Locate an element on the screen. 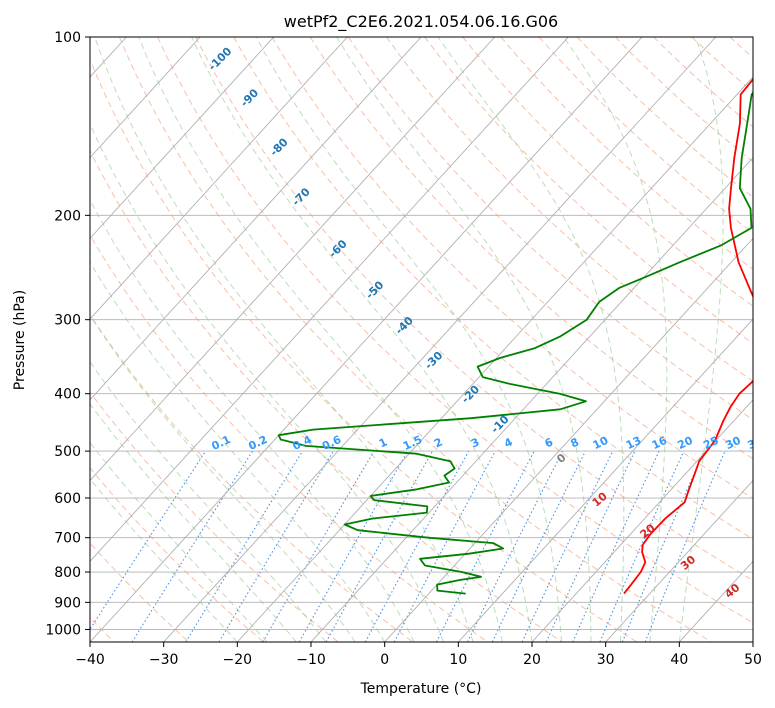  mixing-ratio-label: 13 is located at coordinates (633, 443).